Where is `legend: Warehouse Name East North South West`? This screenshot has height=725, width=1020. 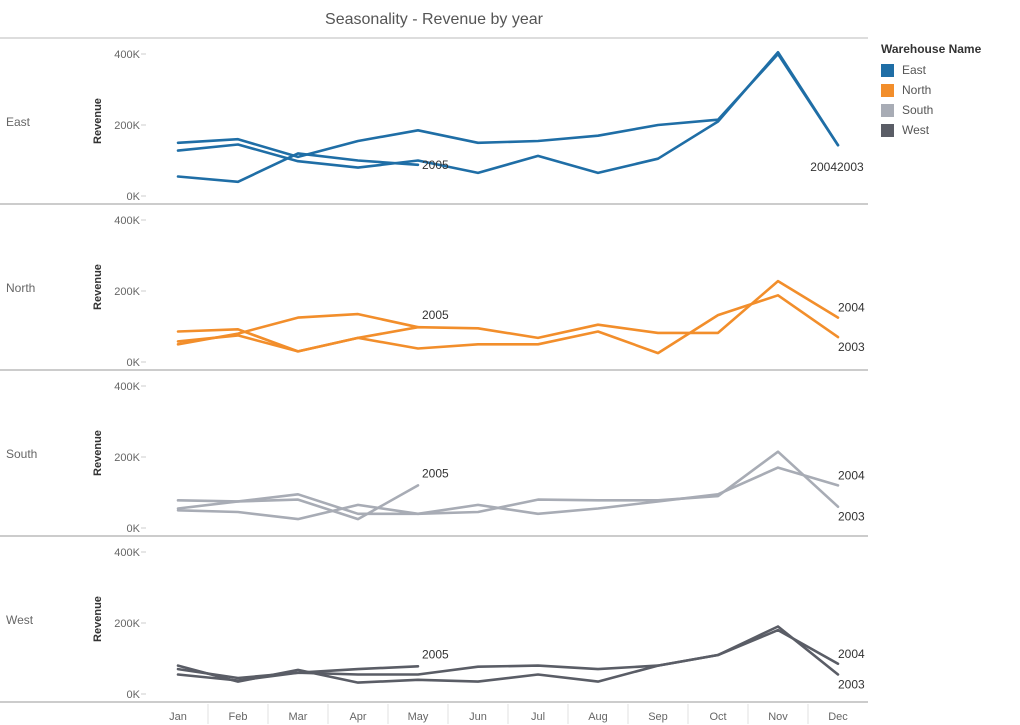 legend: Warehouse Name East North South West is located at coordinates (931, 91).